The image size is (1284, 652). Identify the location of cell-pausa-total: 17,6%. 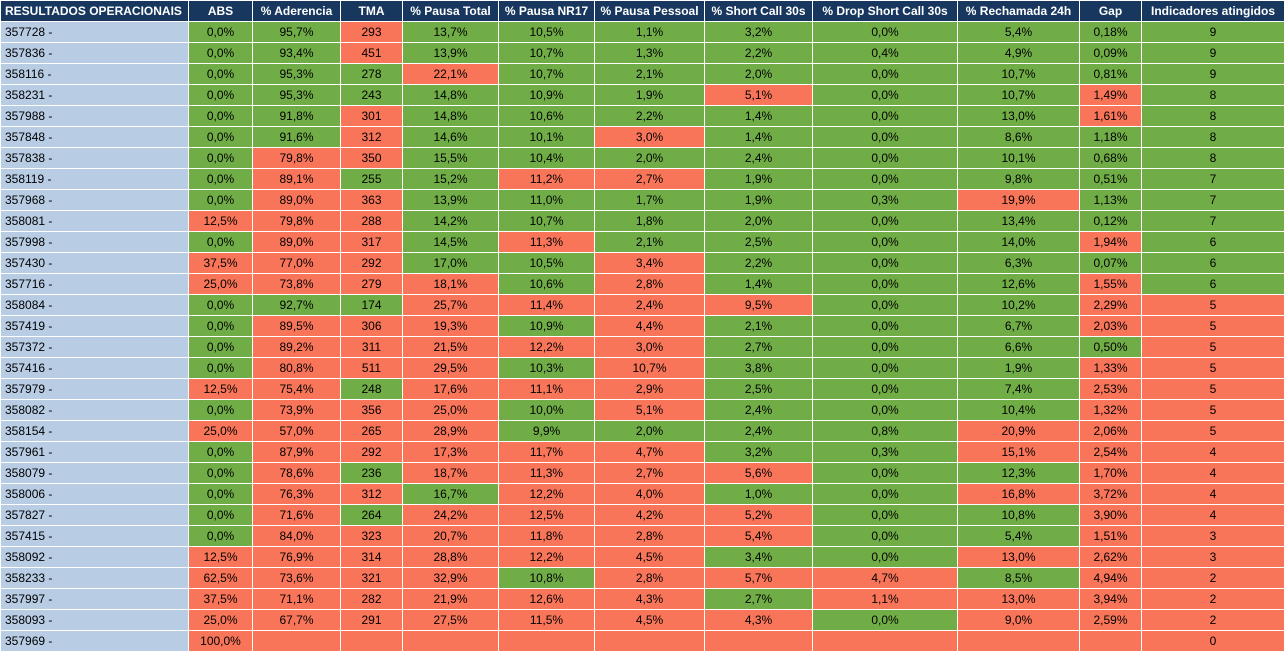
(451, 389).